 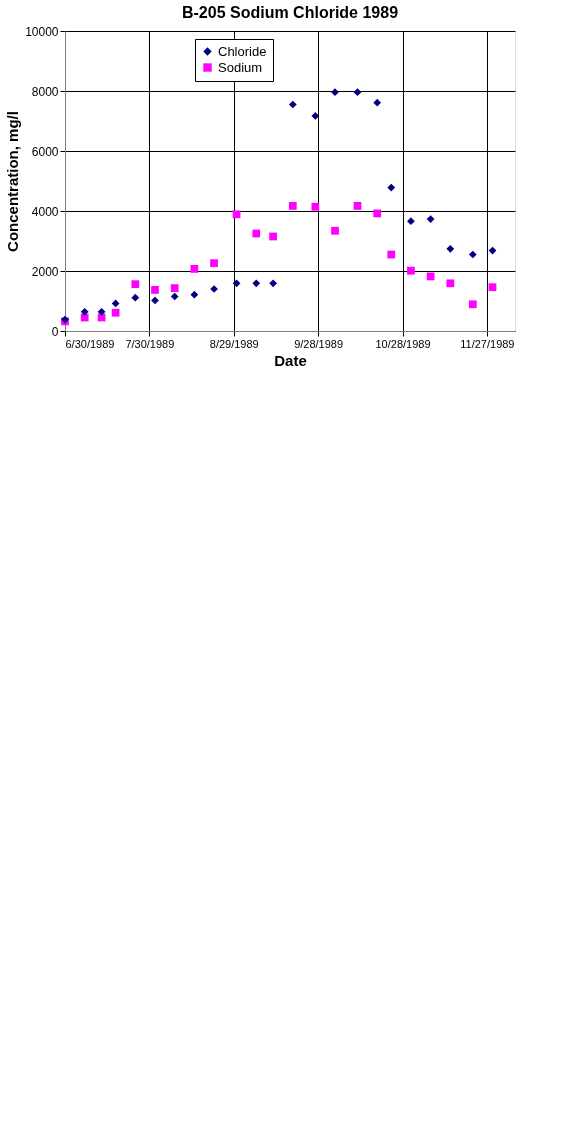 I want to click on legend-label: Sodium, so click(x=240, y=67).